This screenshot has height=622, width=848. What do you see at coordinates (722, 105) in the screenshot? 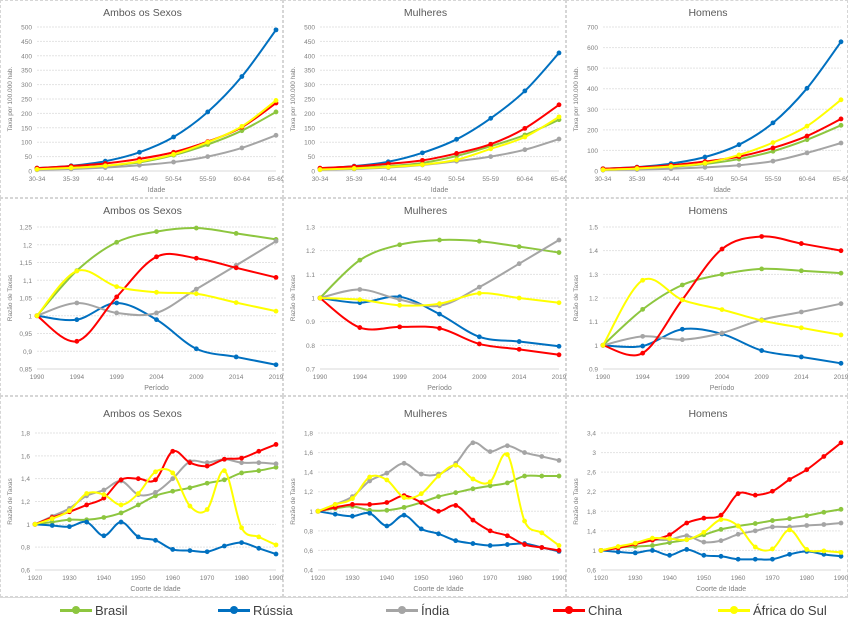
I see `series-line-russia` at bounding box center [722, 105].